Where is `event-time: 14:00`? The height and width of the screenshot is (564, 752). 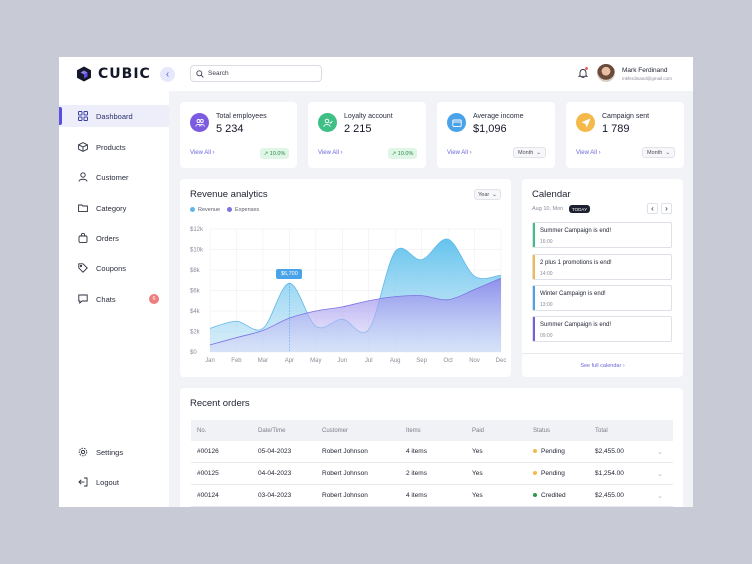 event-time: 14:00 is located at coordinates (546, 274).